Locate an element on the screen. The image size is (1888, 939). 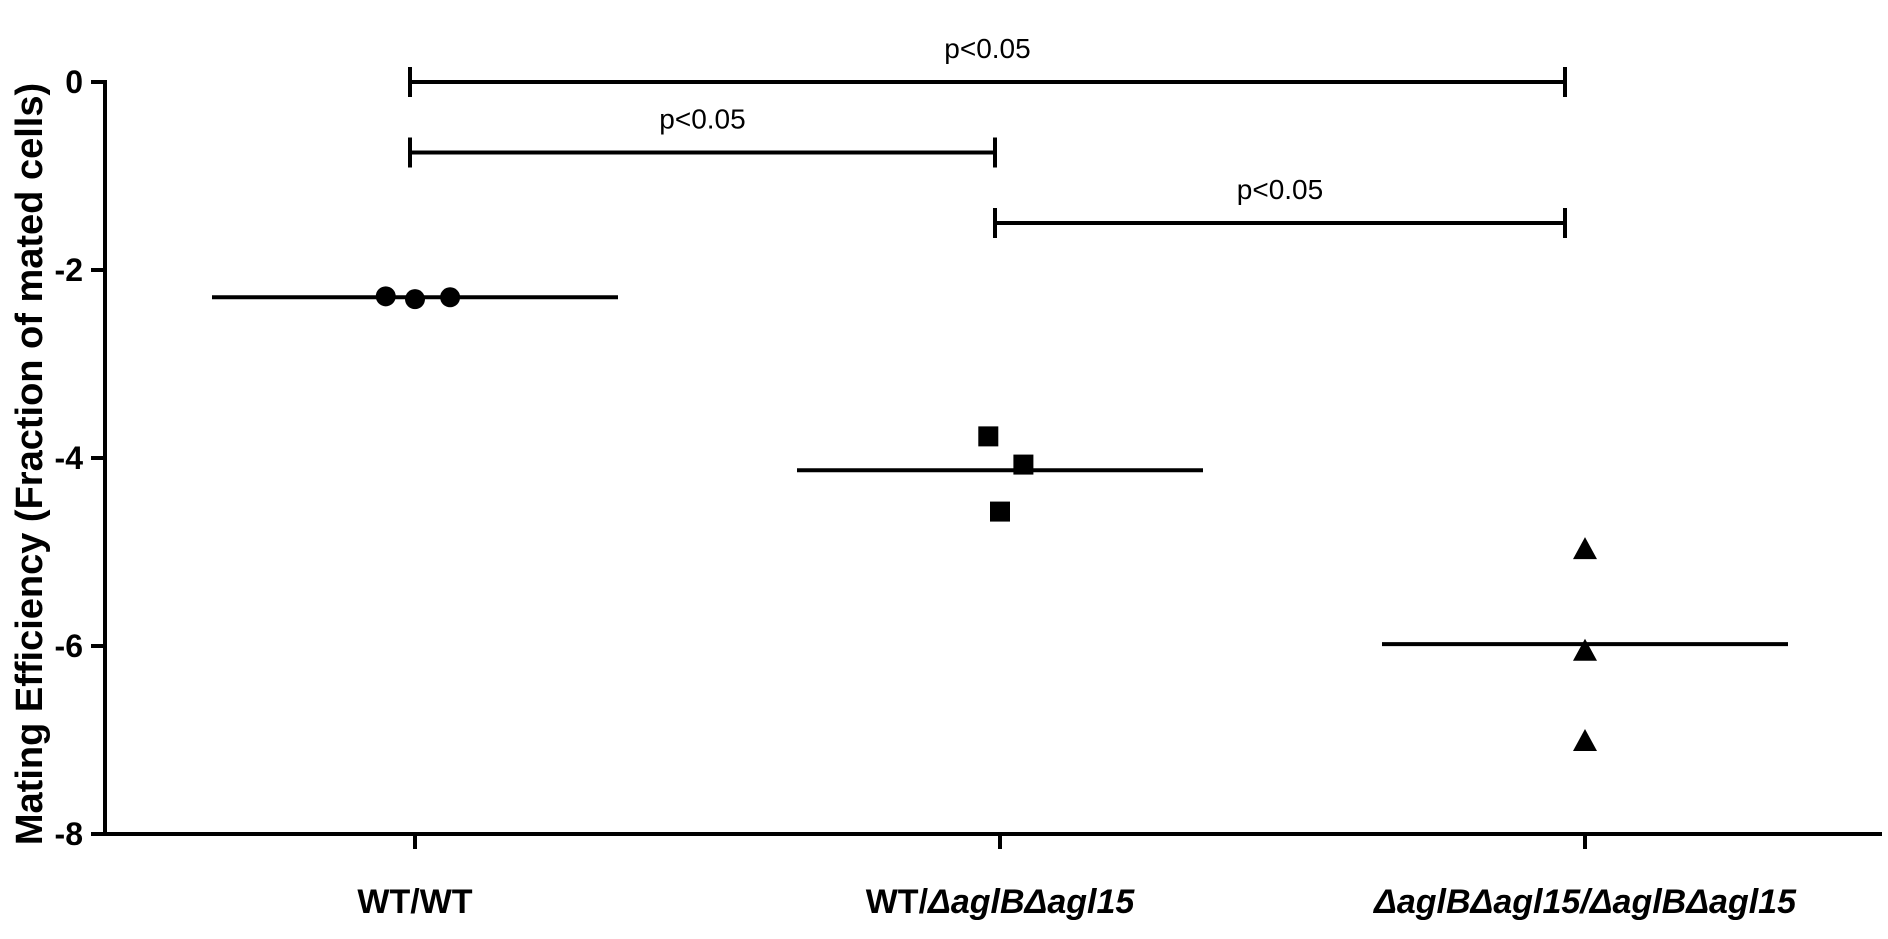
y-tick-label: -4 is located at coordinates (69, 458).